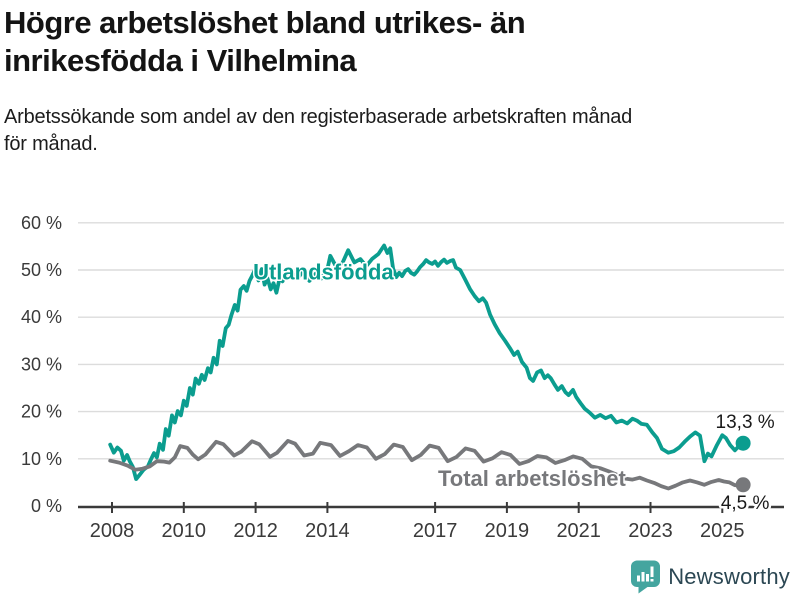  Describe the element at coordinates (184, 531) in the screenshot. I see `x-axis-label-2010: 2010` at that location.